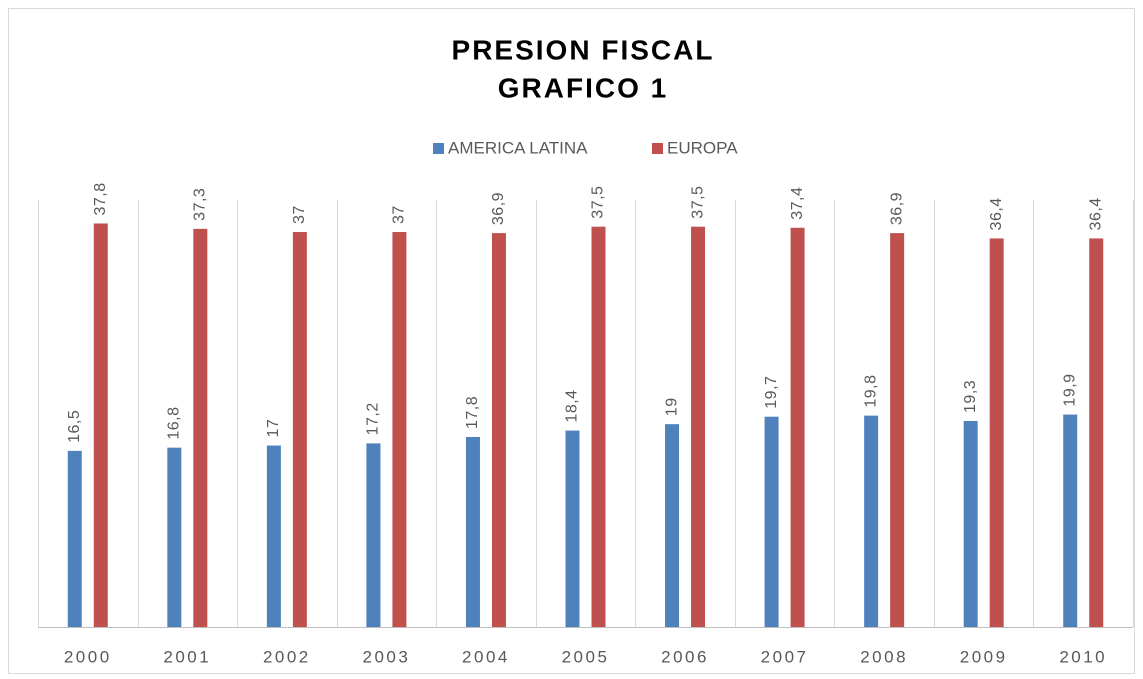 The height and width of the screenshot is (679, 1143). What do you see at coordinates (583, 49) in the screenshot?
I see `chart-title: PRESION FISCAL` at bounding box center [583, 49].